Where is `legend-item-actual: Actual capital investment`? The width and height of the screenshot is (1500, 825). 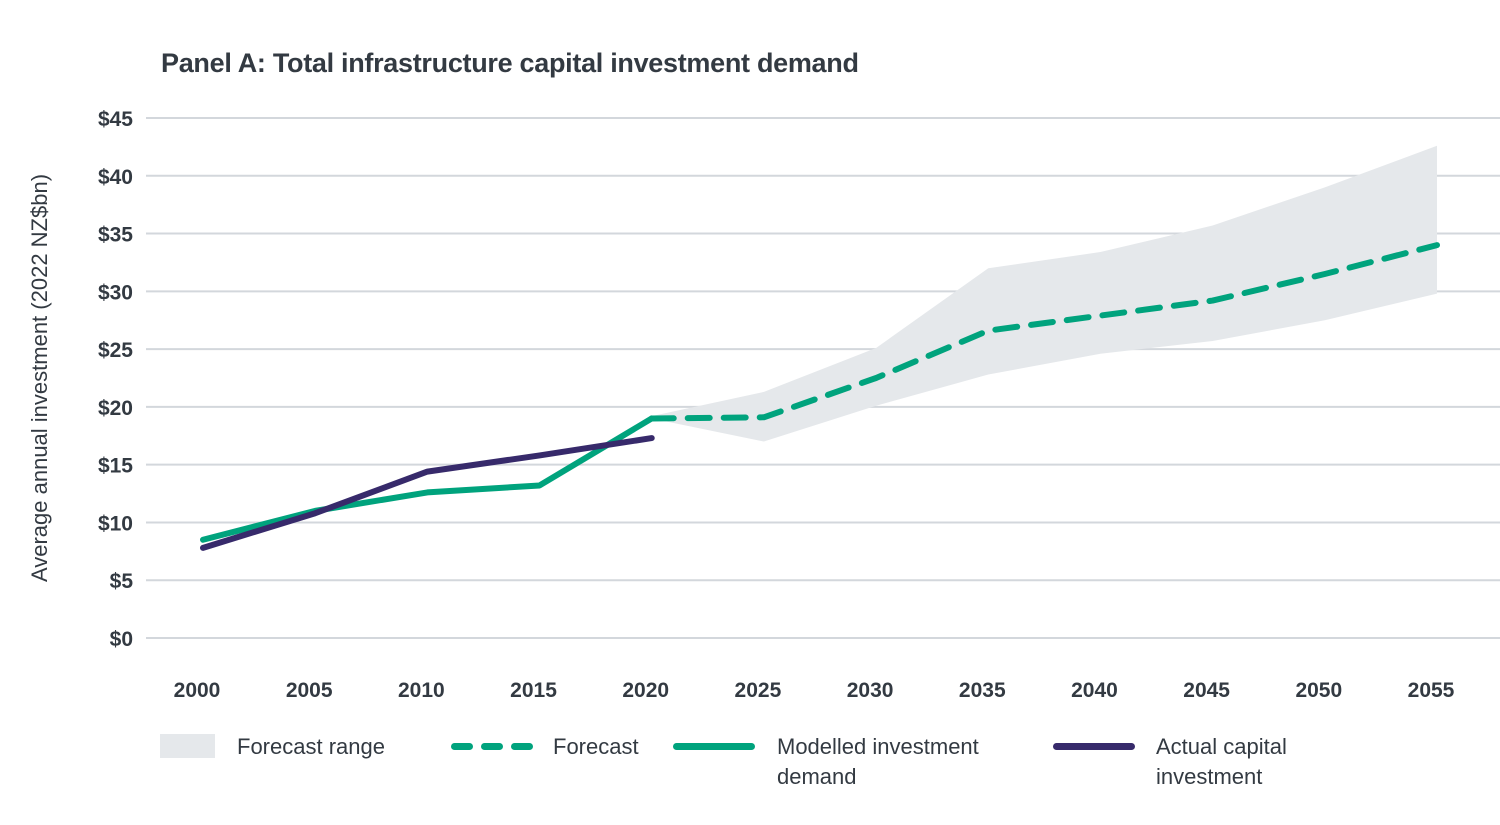 legend-item-actual: Actual capital investment is located at coordinates (1170, 762).